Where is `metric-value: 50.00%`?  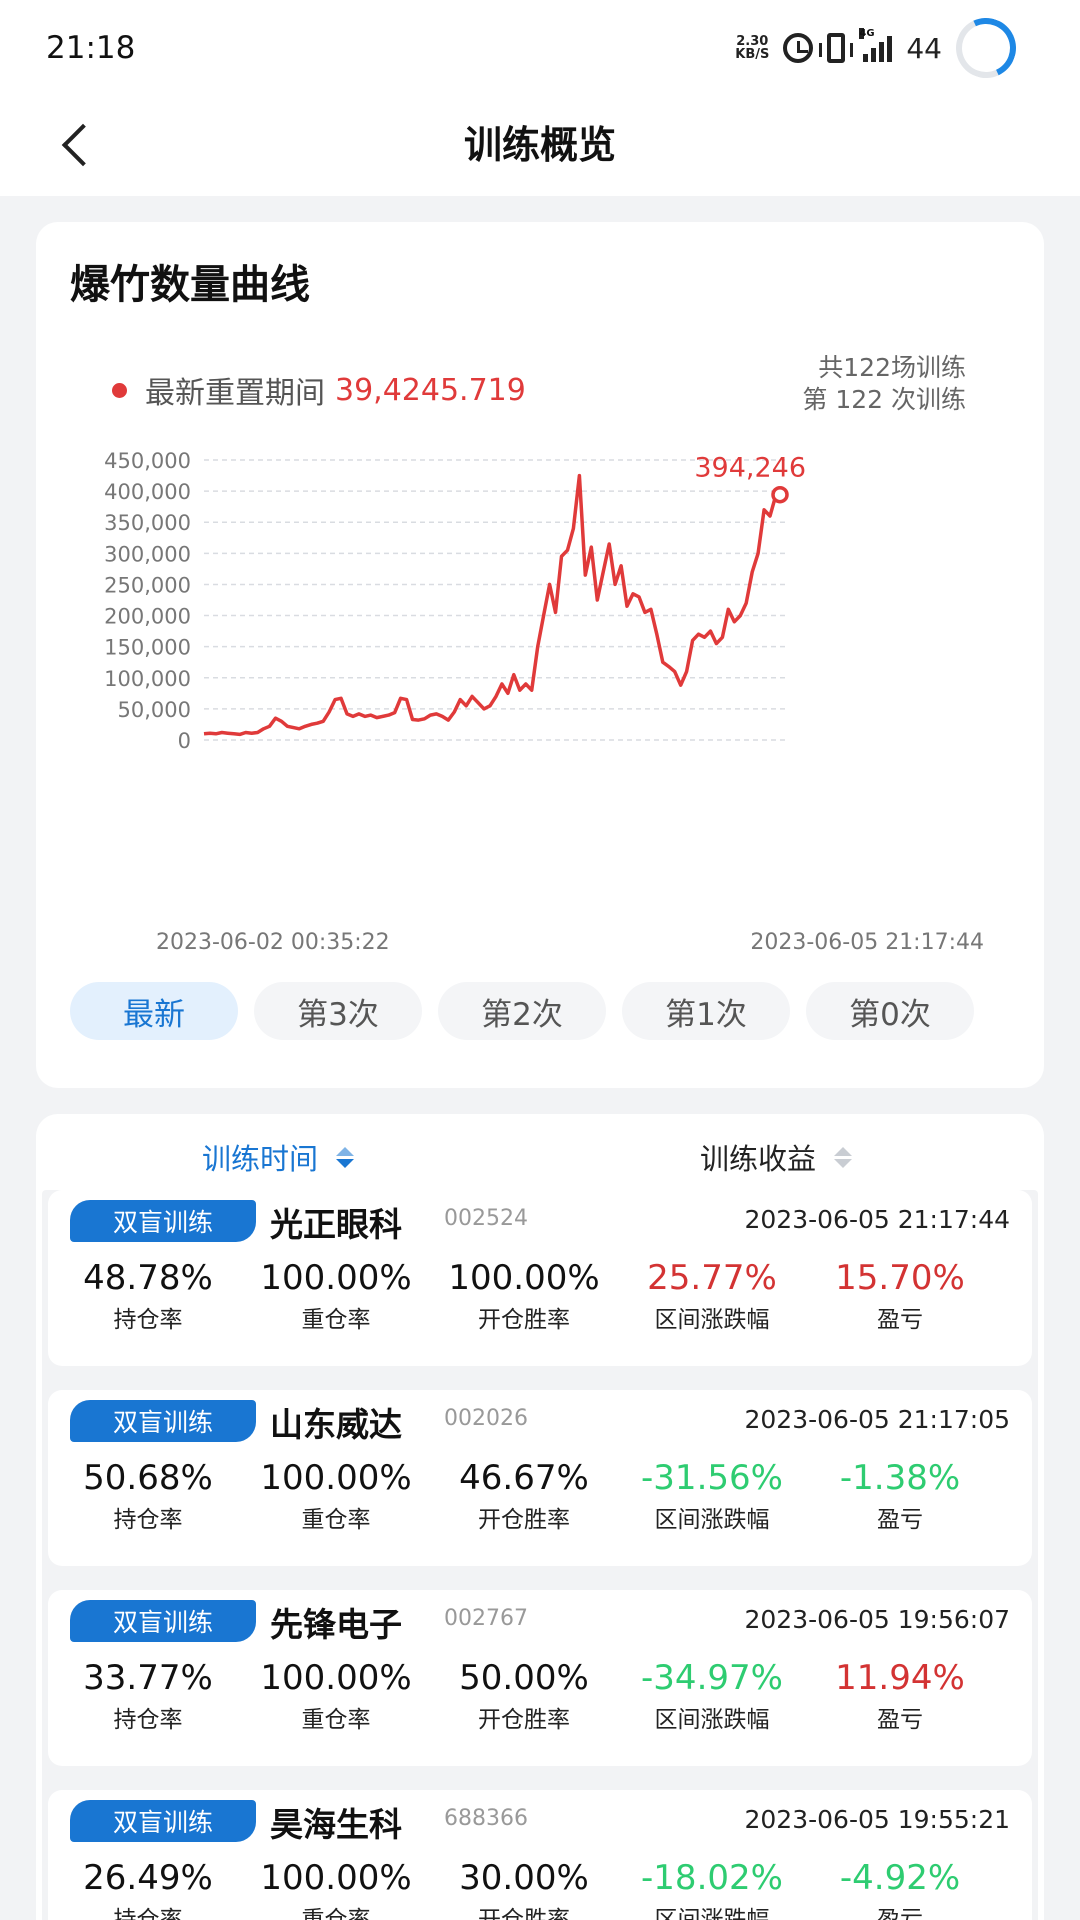
metric-value: 50.00% is located at coordinates (524, 1678).